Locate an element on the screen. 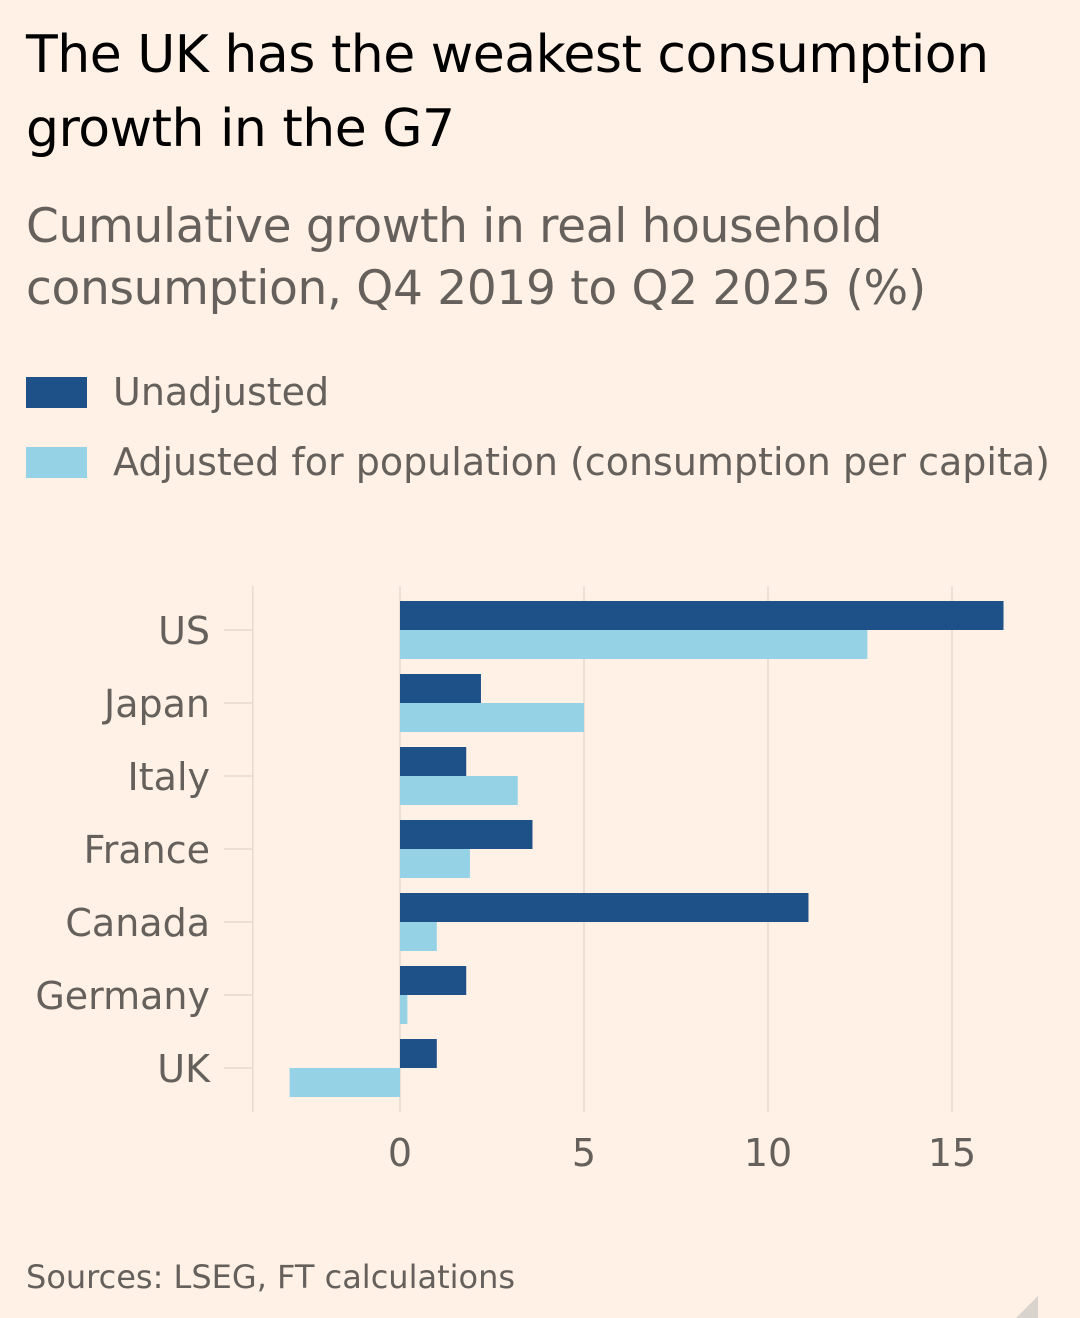  y-tick-label: UK is located at coordinates (184, 1069).